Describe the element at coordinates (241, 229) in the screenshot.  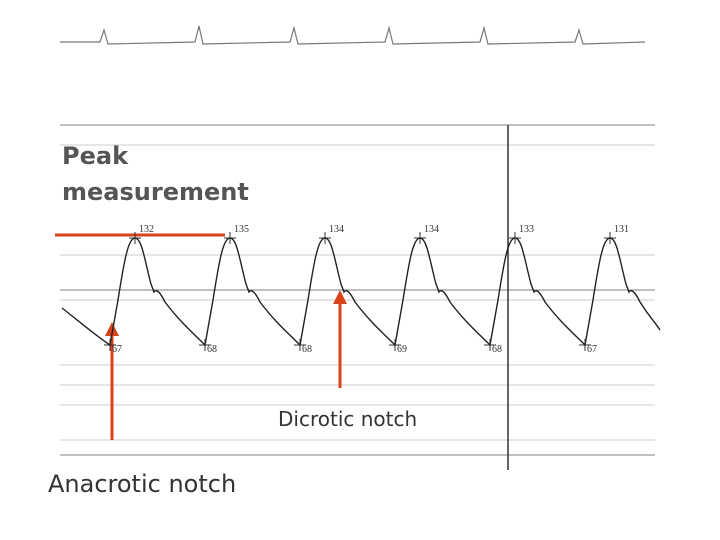
I see `systolic-label: 135` at that location.